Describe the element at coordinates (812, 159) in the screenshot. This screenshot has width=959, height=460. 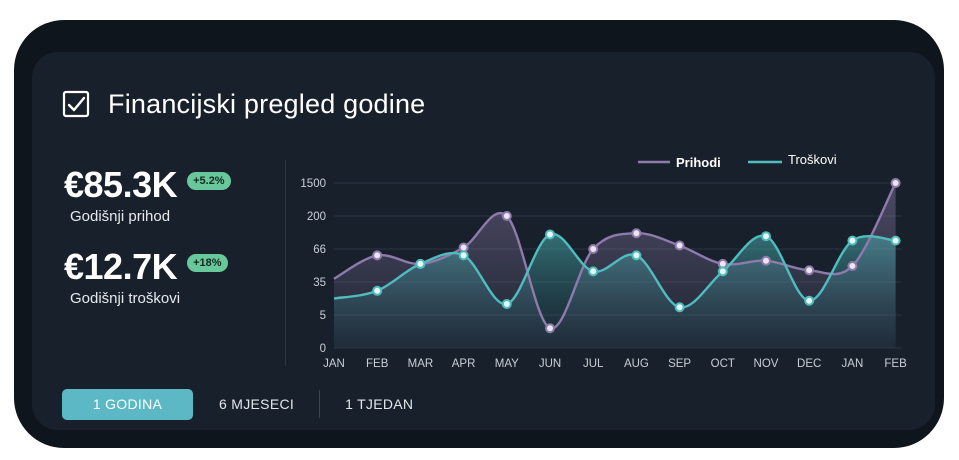
I see `legend-label-troskovi: Troškovi` at that location.